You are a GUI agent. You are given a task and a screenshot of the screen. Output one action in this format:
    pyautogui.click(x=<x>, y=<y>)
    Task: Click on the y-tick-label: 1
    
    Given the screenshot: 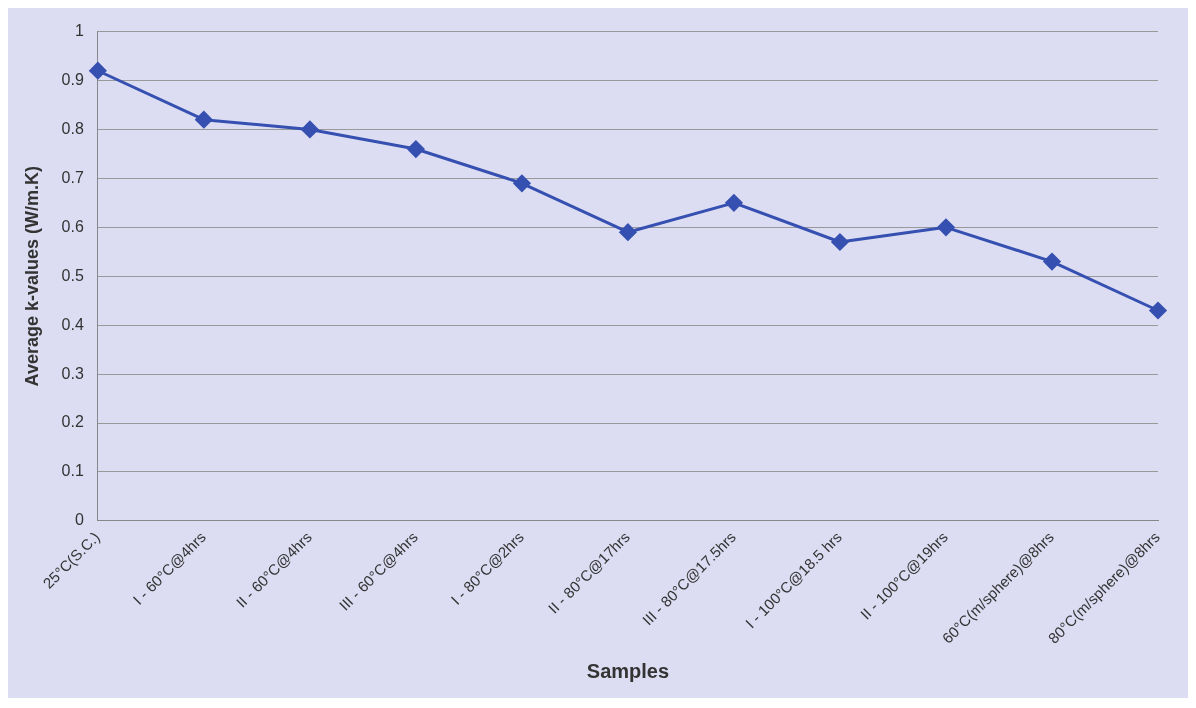 What is the action you would take?
    pyautogui.click(x=79, y=31)
    